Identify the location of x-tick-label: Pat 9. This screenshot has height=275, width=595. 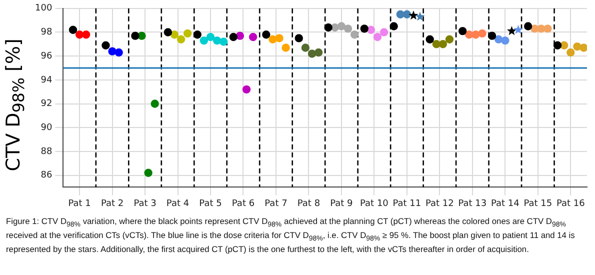
(342, 203).